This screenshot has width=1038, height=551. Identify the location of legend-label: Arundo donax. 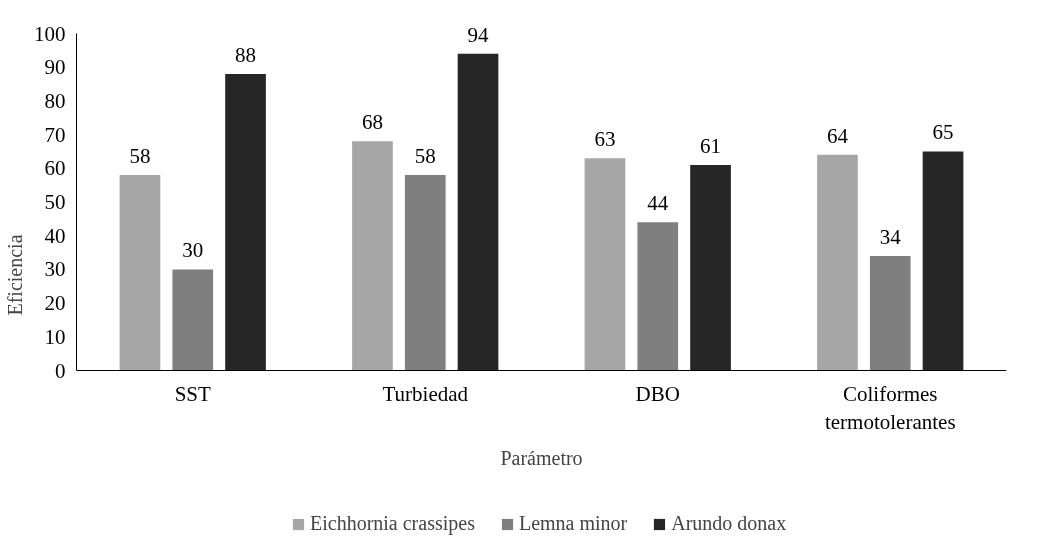
(729, 523).